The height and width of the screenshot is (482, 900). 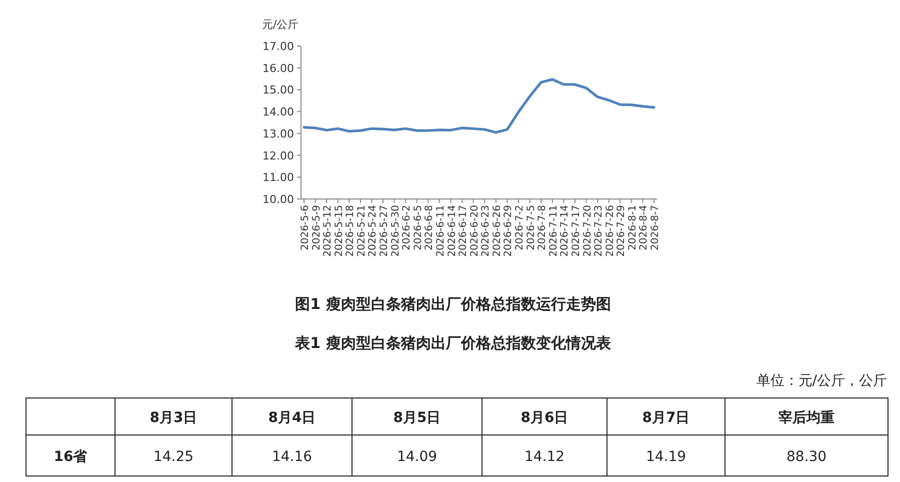 I want to click on text: 单位：元/公斤，公斤, so click(x=821, y=381).